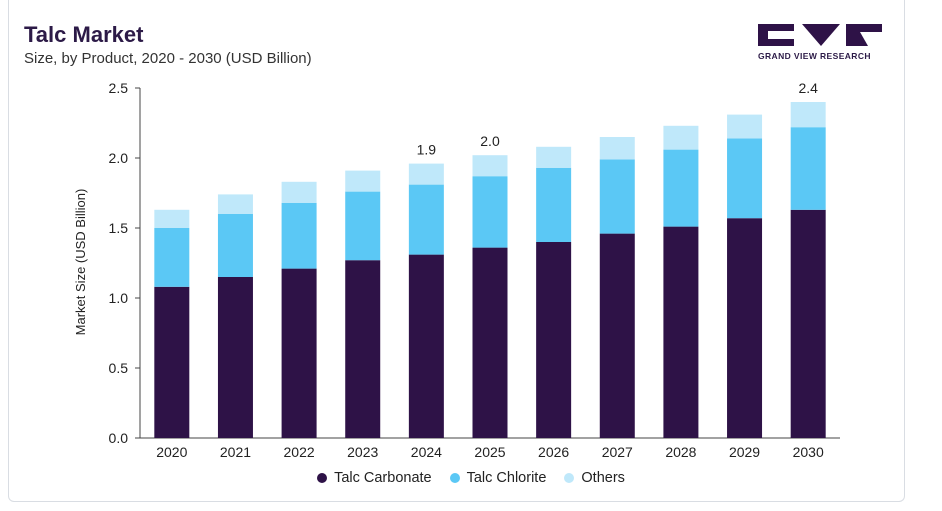 This screenshot has width=942, height=511. I want to click on data-label-2024: 1.9, so click(427, 150).